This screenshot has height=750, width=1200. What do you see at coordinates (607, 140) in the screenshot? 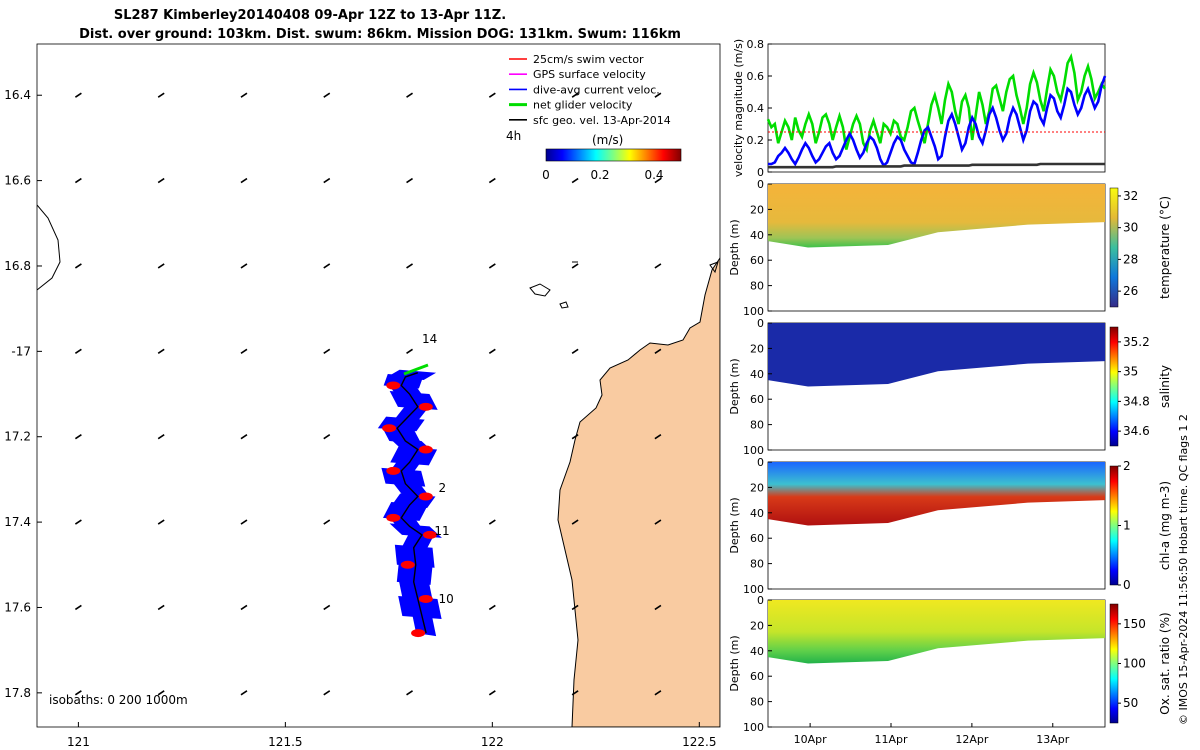
I see `colorbar-title: (m/s)` at bounding box center [607, 140].